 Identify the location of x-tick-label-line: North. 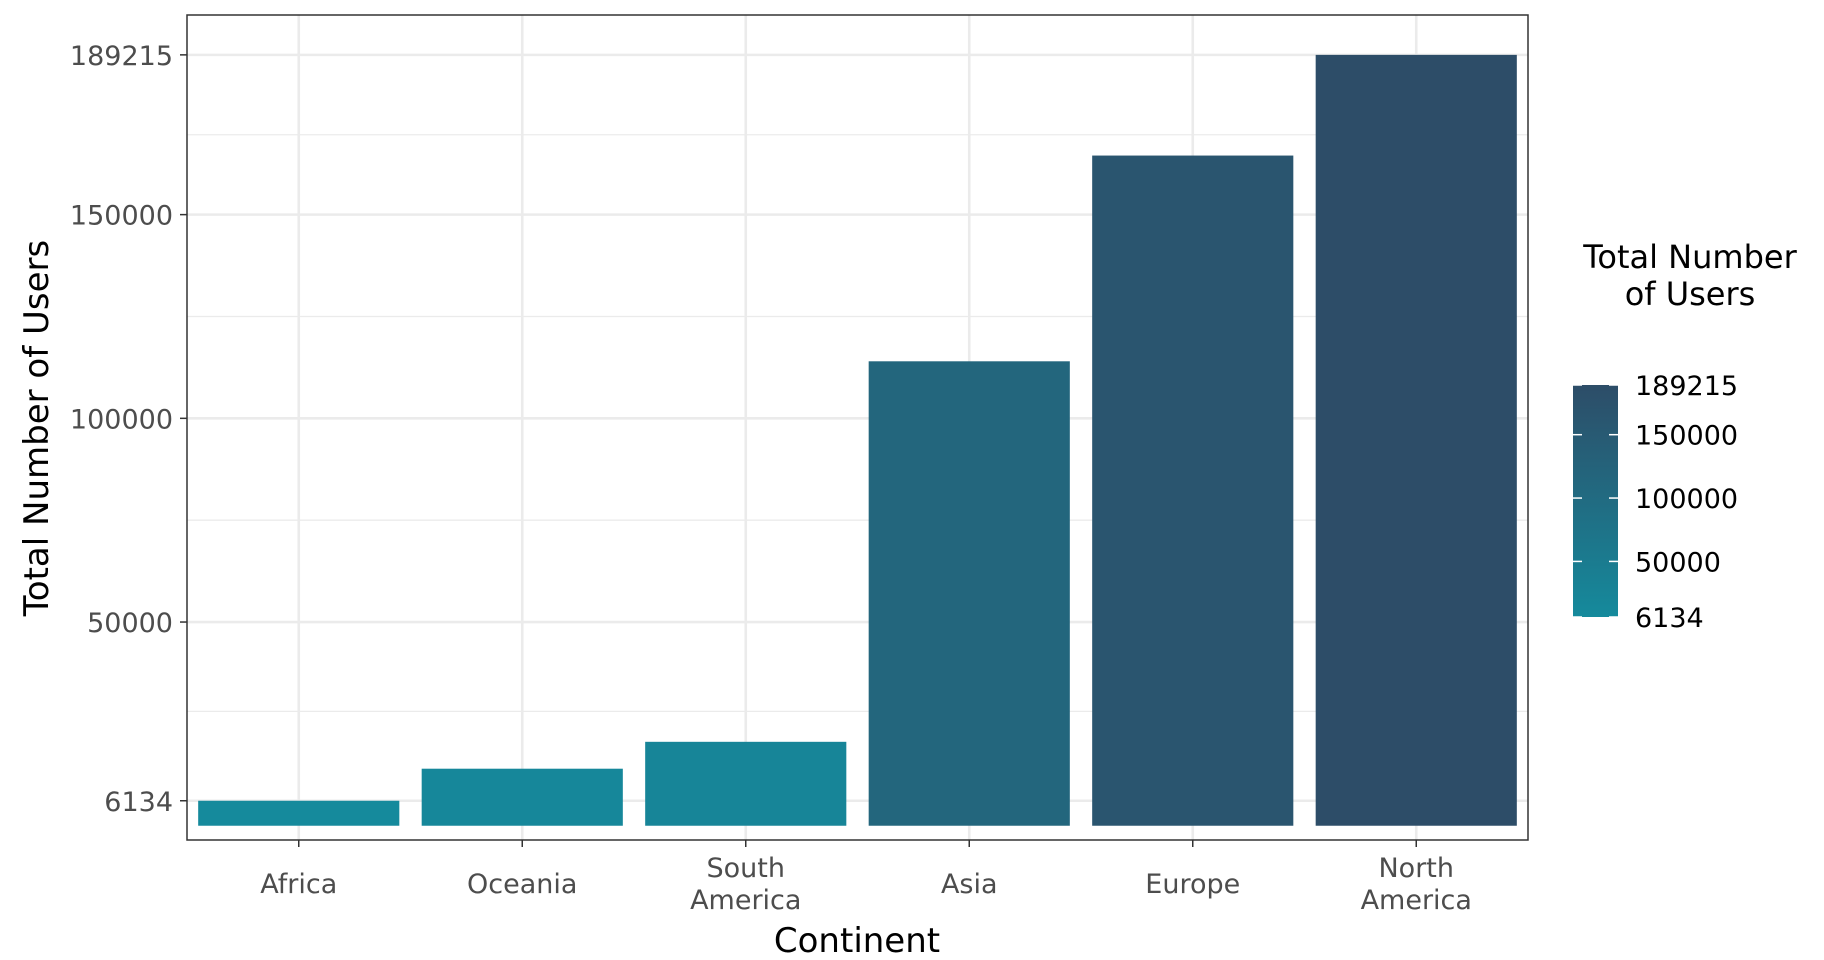
(1416, 868).